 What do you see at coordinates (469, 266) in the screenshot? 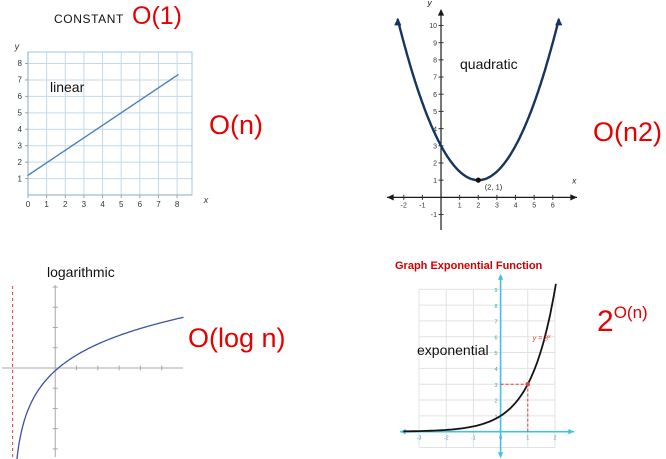
I see `exponential-chart-title: Graph Exponential Function` at bounding box center [469, 266].